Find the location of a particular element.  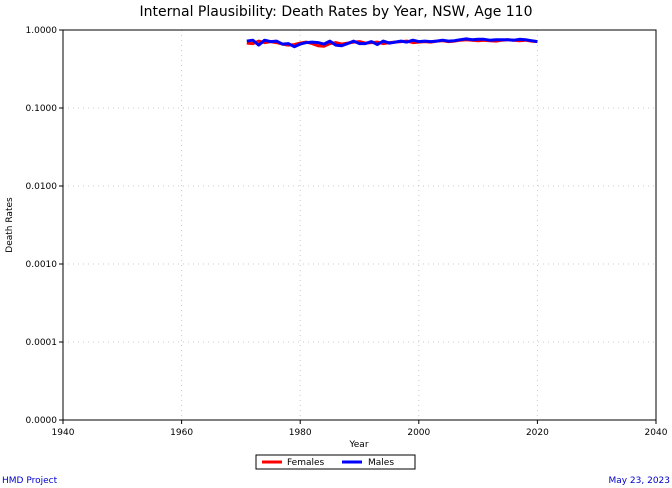

series-group is located at coordinates (392, 43).